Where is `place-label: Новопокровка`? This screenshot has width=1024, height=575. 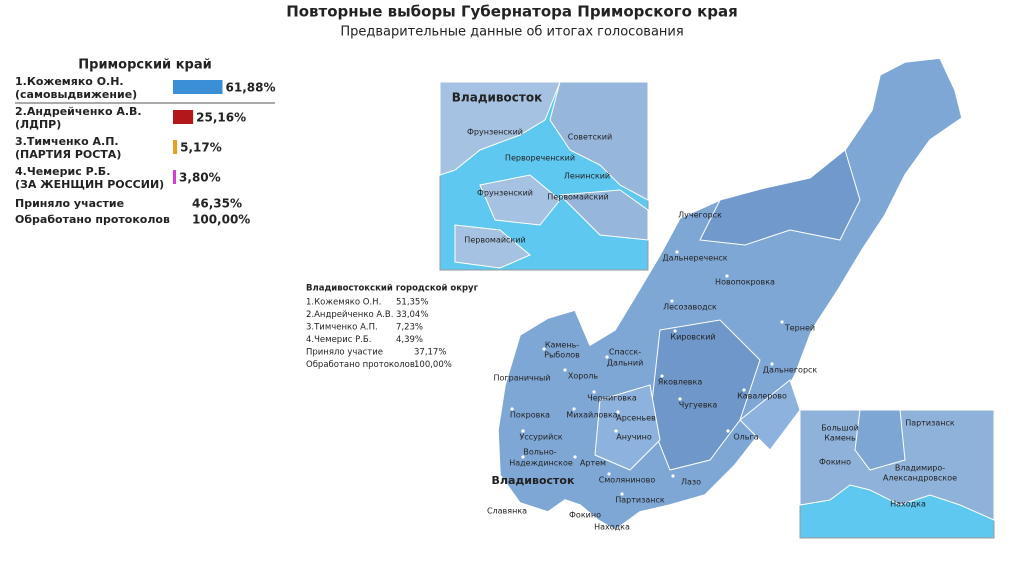
place-label: Новопокровка is located at coordinates (745, 282).